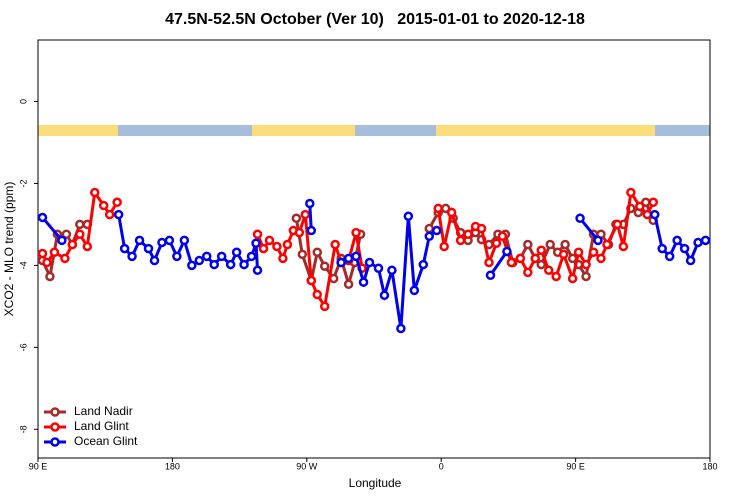  What do you see at coordinates (545, 130) in the screenshot?
I see `land-band` at bounding box center [545, 130].